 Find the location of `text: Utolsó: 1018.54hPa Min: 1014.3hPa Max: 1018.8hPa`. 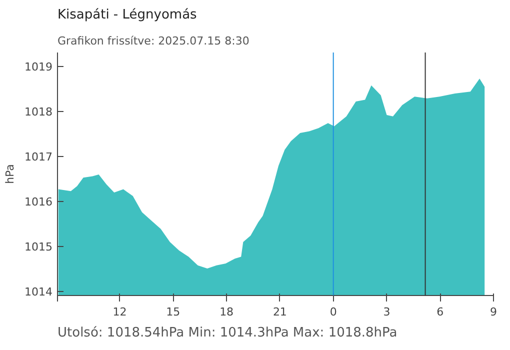

text: Utolsó: 1018.54hPa Min: 1014.3hPa Max: 1018.8hPa is located at coordinates (228, 333).